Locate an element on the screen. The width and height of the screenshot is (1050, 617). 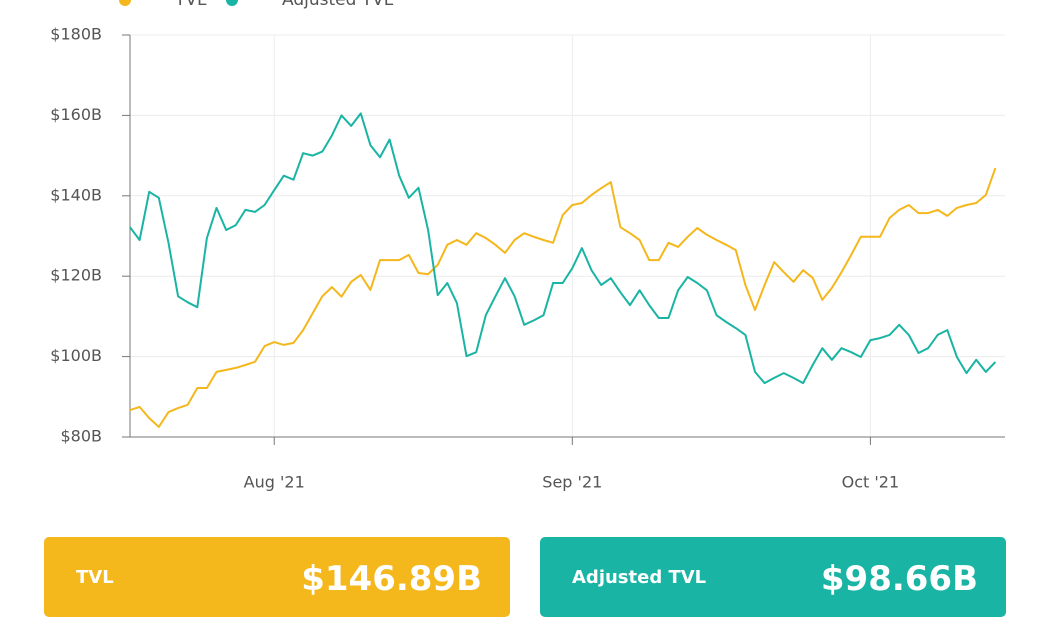
card-value: $146.89B is located at coordinates (391, 579).